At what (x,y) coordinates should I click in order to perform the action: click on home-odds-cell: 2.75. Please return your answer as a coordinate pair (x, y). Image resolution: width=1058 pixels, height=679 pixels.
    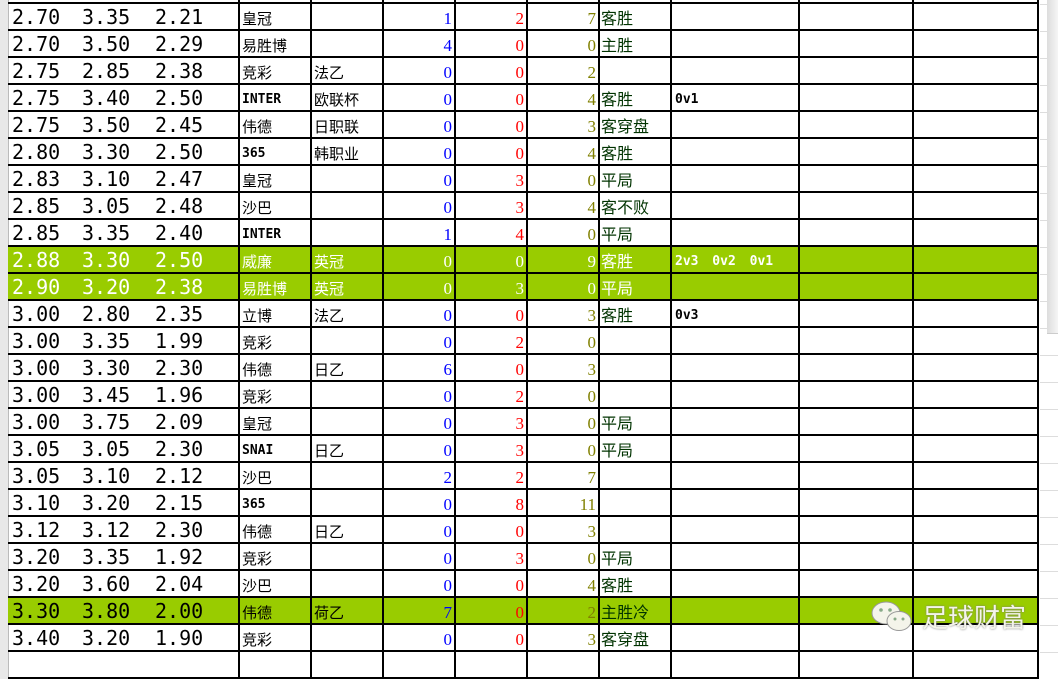
    Looking at the image, I should click on (36, 98).